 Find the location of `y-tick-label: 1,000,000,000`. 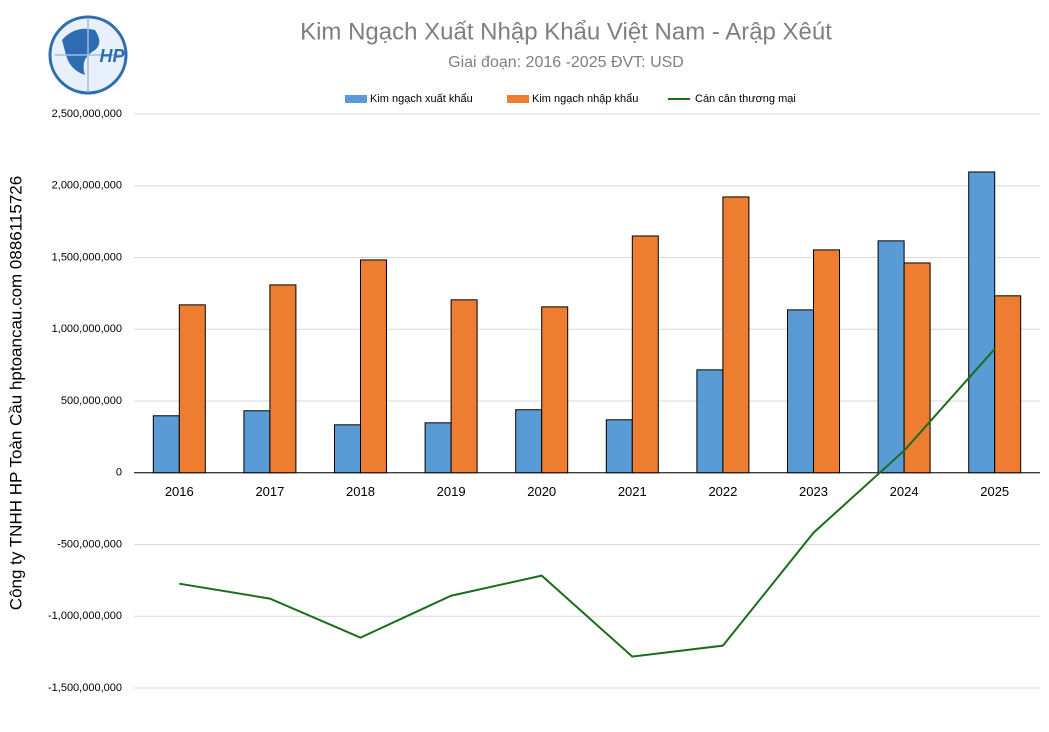

y-tick-label: 1,000,000,000 is located at coordinates (87, 329).